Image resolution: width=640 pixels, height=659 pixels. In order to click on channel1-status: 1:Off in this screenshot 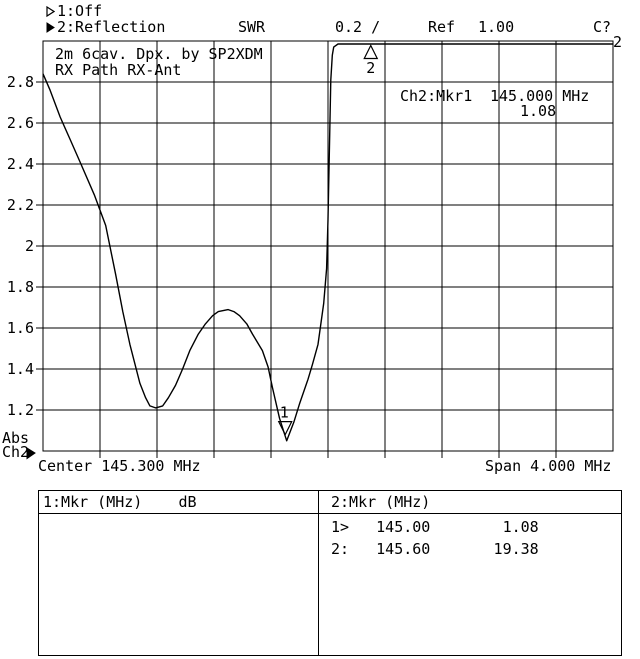, I will do `click(80, 11)`.